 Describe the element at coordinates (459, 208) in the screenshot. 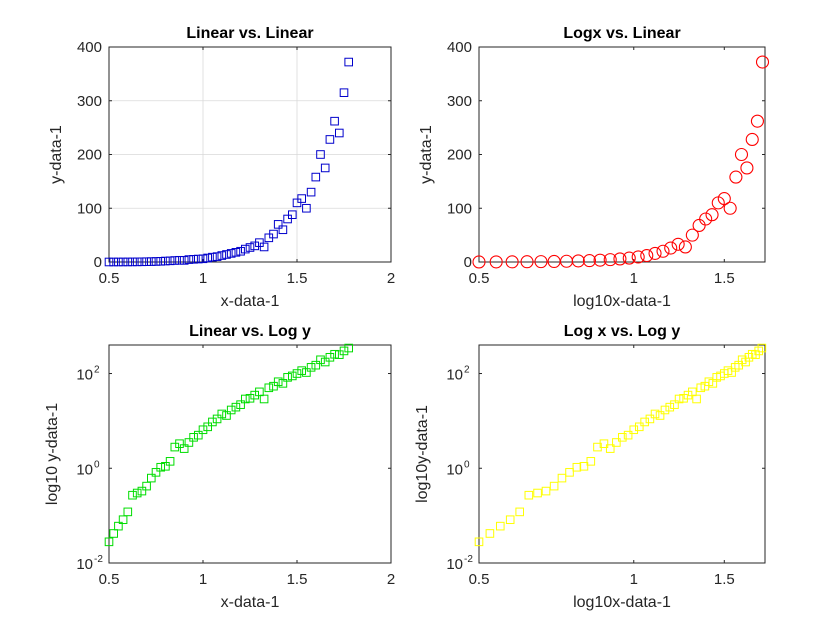

I see `y-tick-label: 100` at that location.